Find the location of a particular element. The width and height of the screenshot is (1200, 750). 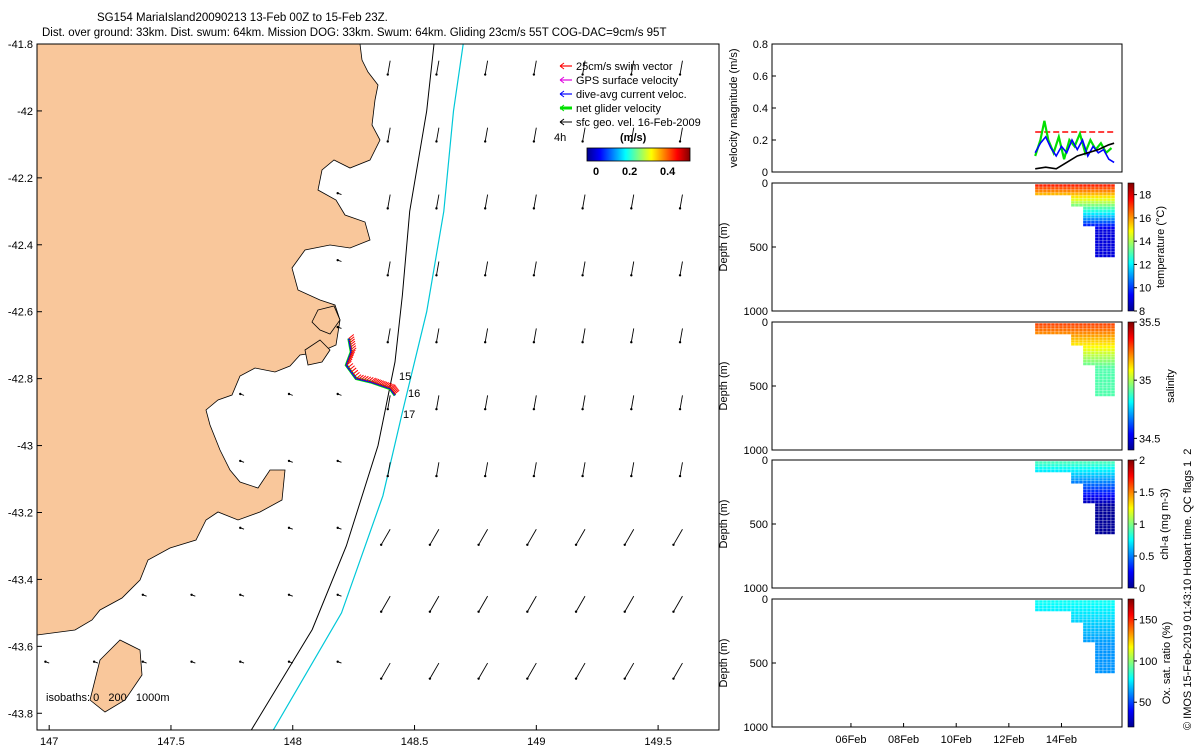

velocity-y-tick-label: 0 is located at coordinates (765, 173).